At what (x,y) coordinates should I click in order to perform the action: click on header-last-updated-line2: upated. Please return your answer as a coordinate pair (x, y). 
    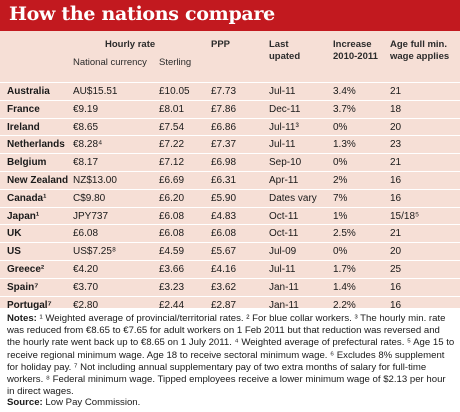
    Looking at the image, I should click on (285, 56).